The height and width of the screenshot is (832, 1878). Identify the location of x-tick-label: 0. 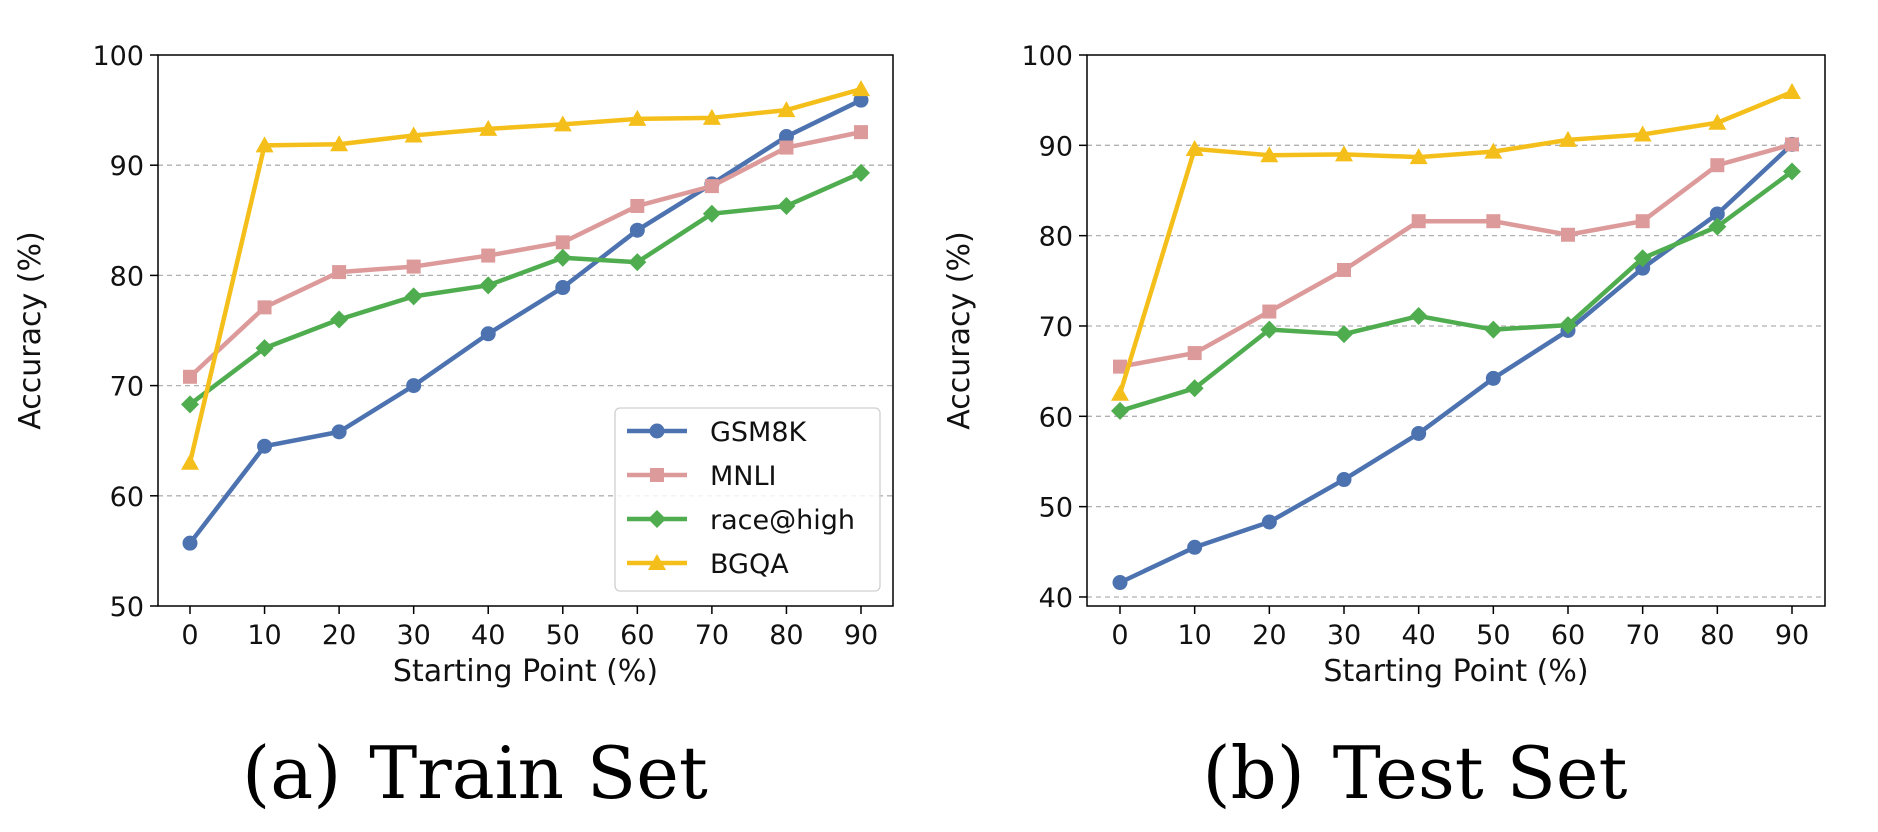
(1119, 635).